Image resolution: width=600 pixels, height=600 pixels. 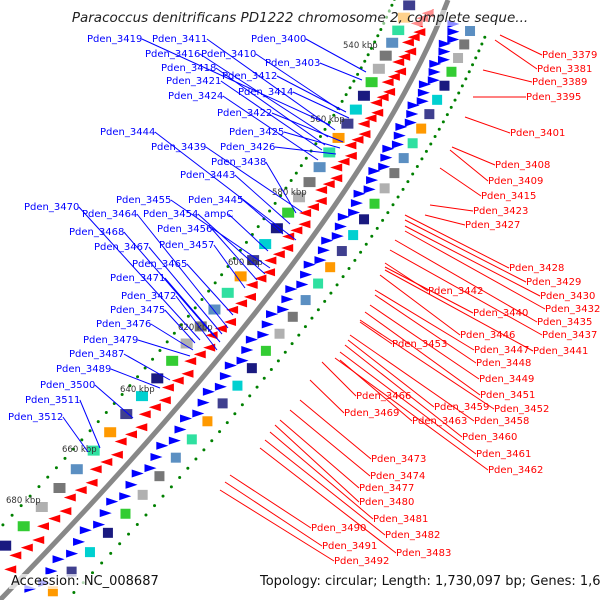 I want to click on gene-label: Pden_3428, so click(x=536, y=268).